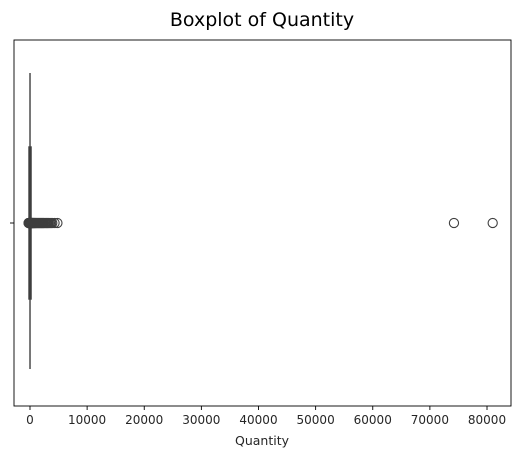  I want to click on chart-title: Boxplot of Quantity, so click(262, 20).